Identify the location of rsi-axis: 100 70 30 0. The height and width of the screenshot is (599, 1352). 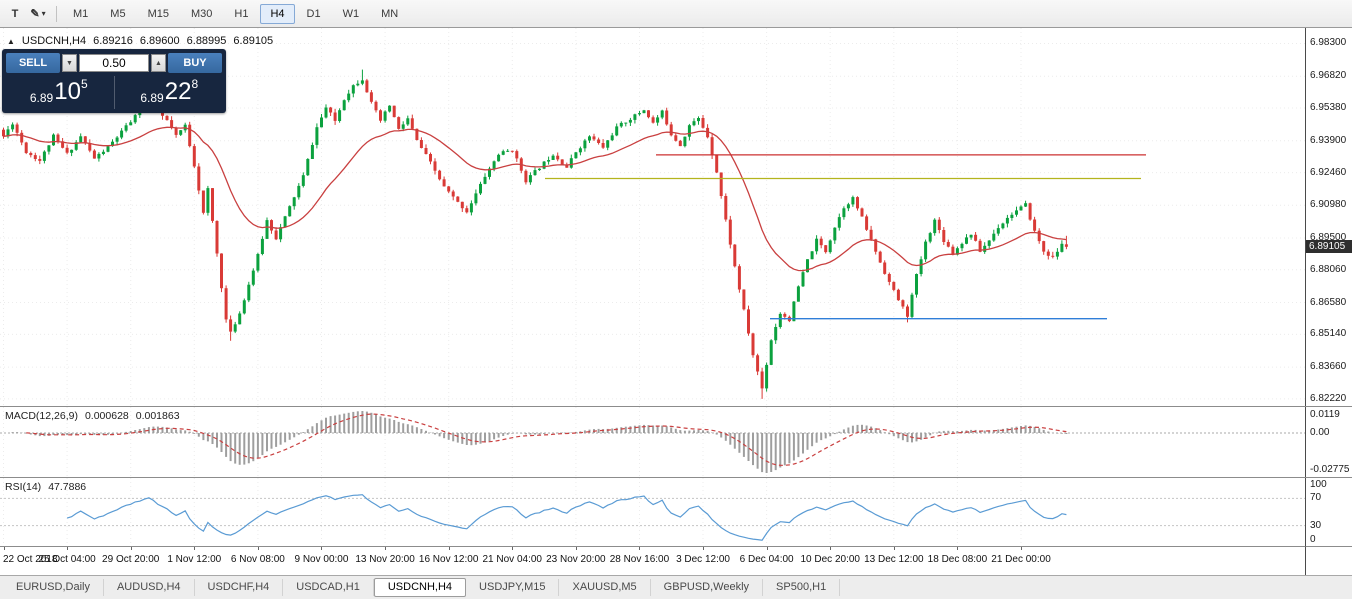
(1328, 512).